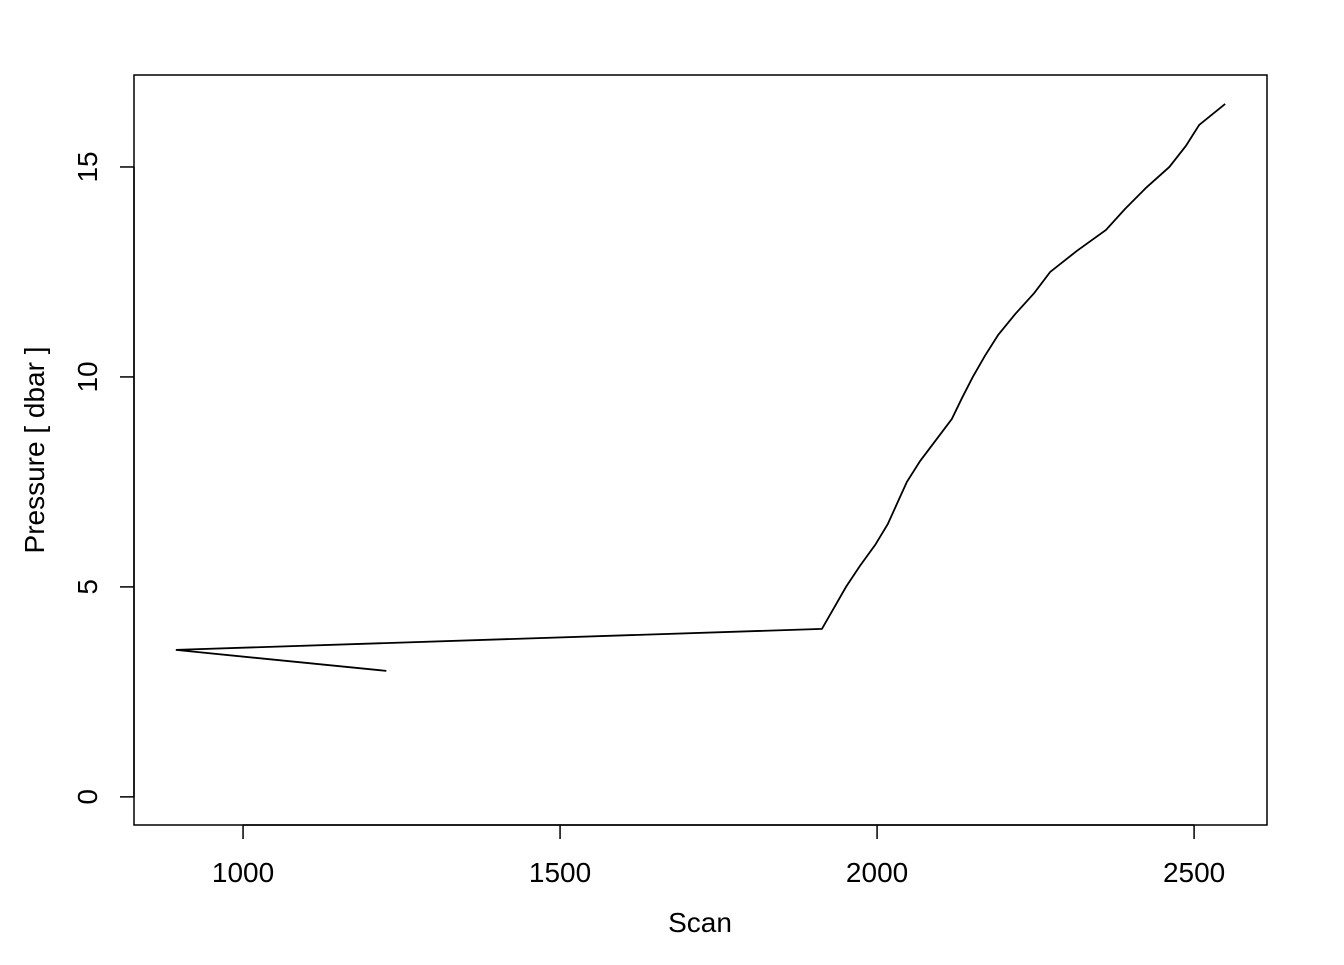  What do you see at coordinates (1194, 872) in the screenshot?
I see `x-tick-label: 2500` at bounding box center [1194, 872].